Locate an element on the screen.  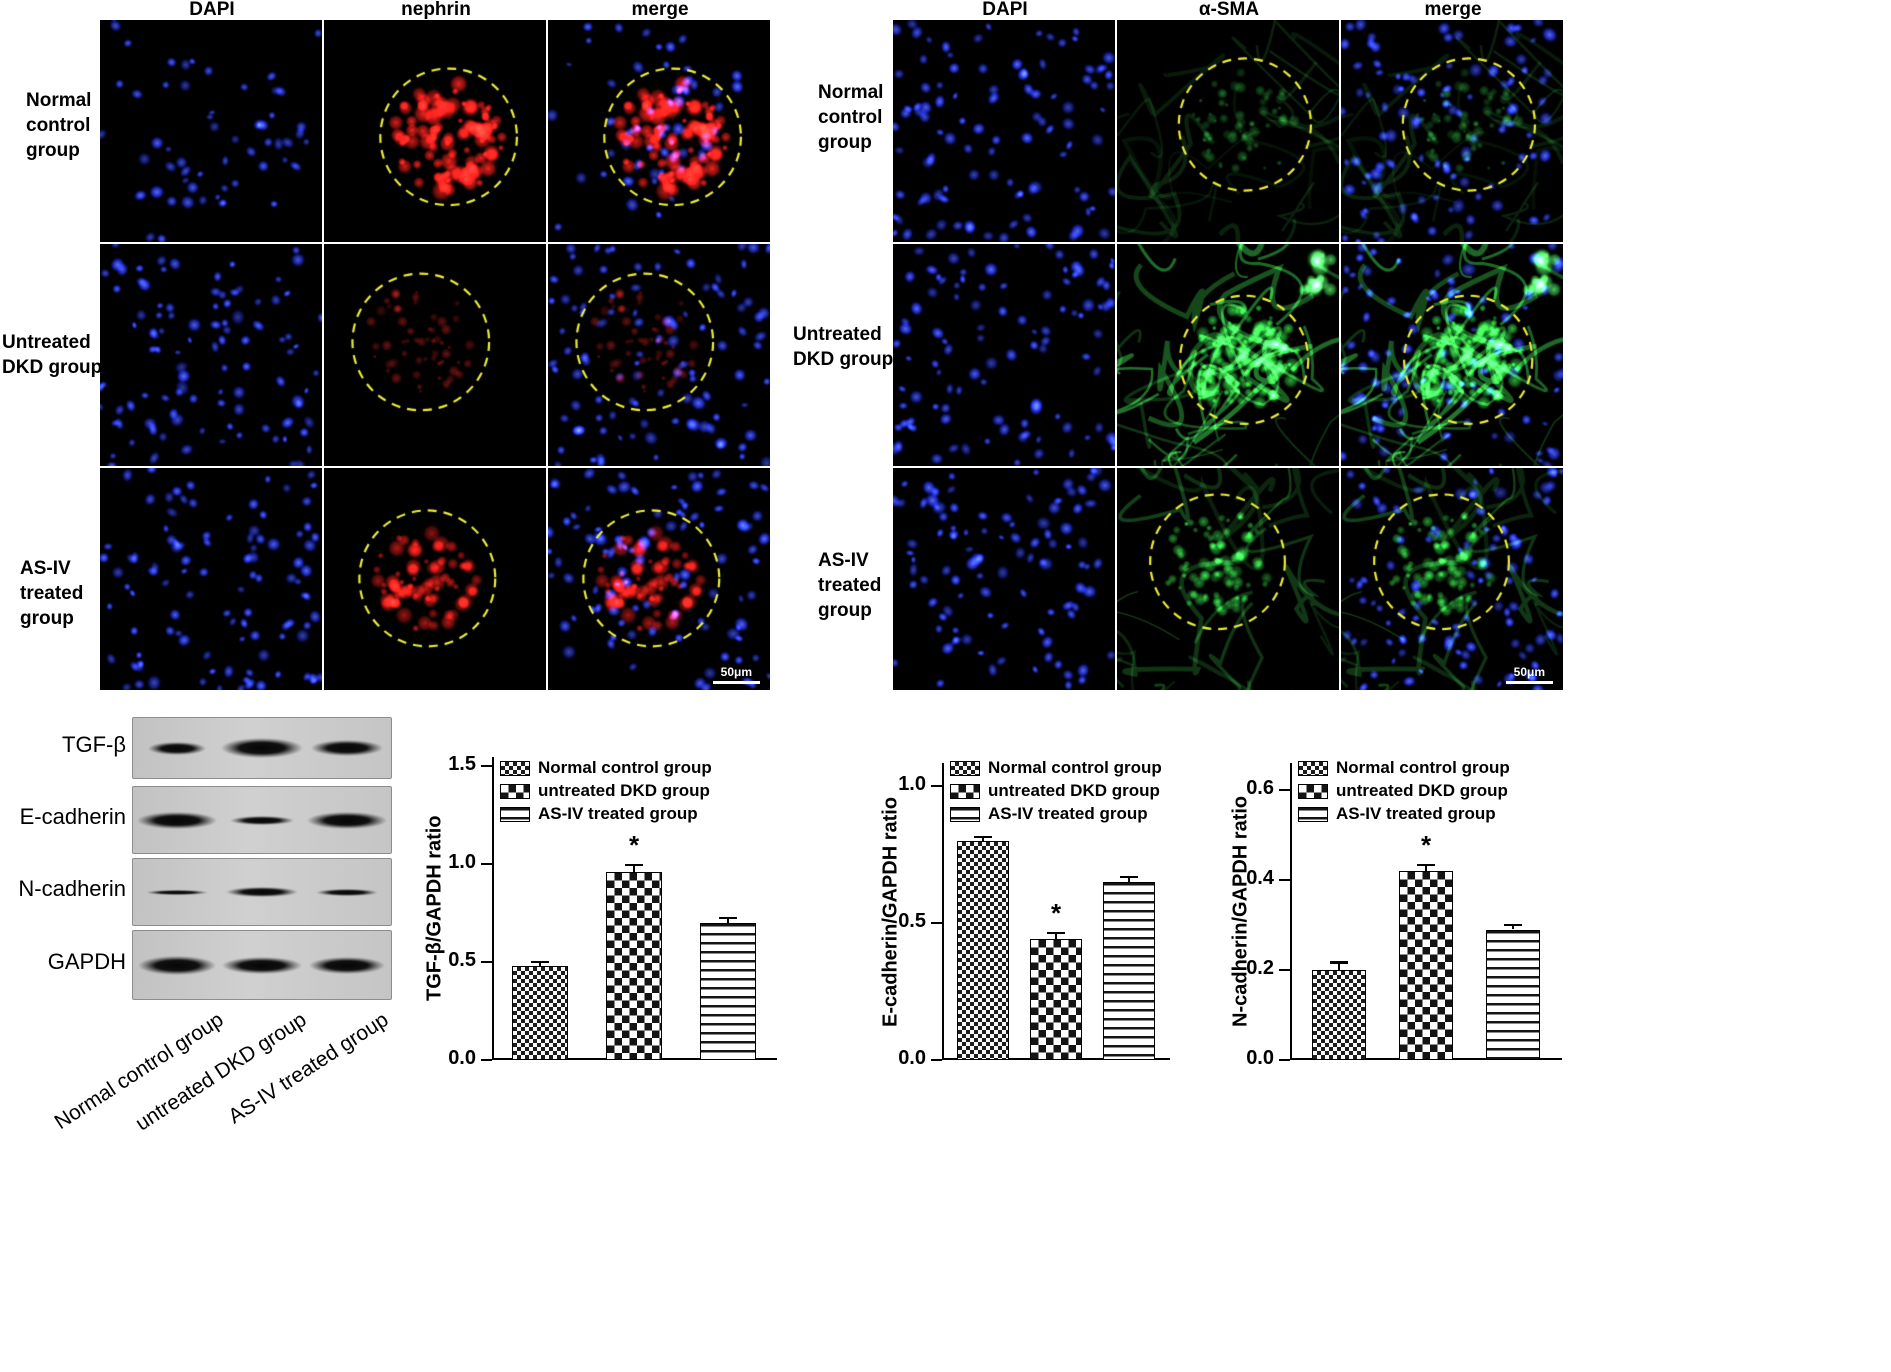
if-image-asma-panel-row1-merge is located at coordinates (1452, 355).